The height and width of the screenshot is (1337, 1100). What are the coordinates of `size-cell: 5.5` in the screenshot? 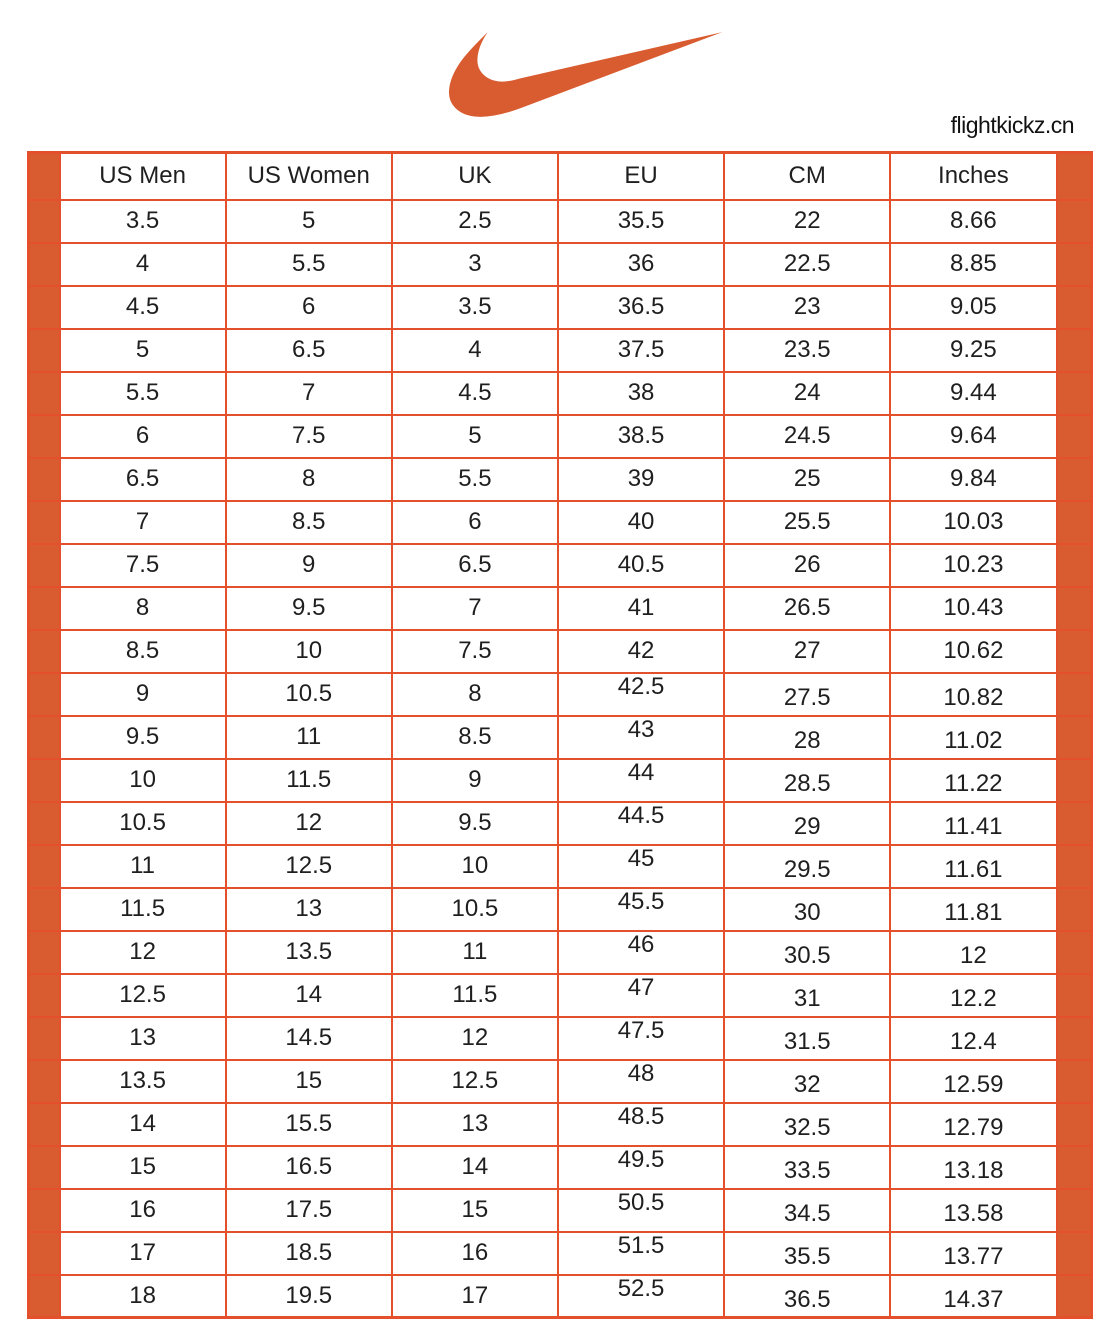 It's located at (142, 393).